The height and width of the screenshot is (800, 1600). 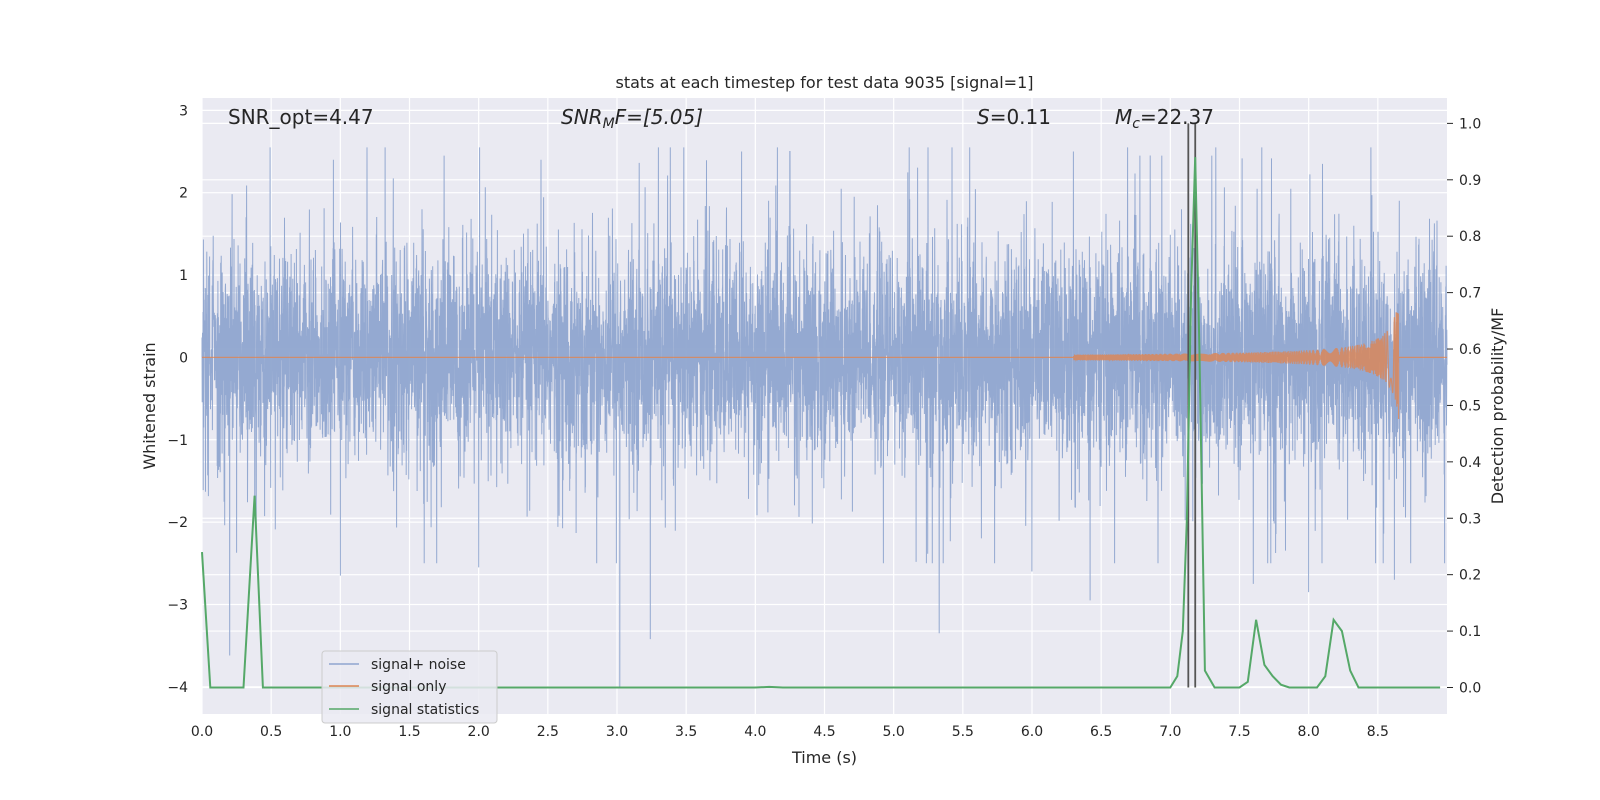 What do you see at coordinates (1470, 294) in the screenshot?
I see `y-right-tick-label: 0.7` at bounding box center [1470, 294].